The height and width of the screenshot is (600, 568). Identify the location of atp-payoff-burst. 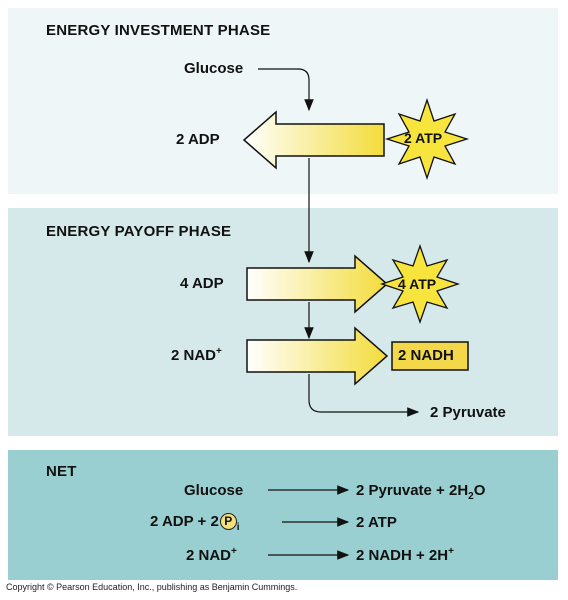
(420, 284).